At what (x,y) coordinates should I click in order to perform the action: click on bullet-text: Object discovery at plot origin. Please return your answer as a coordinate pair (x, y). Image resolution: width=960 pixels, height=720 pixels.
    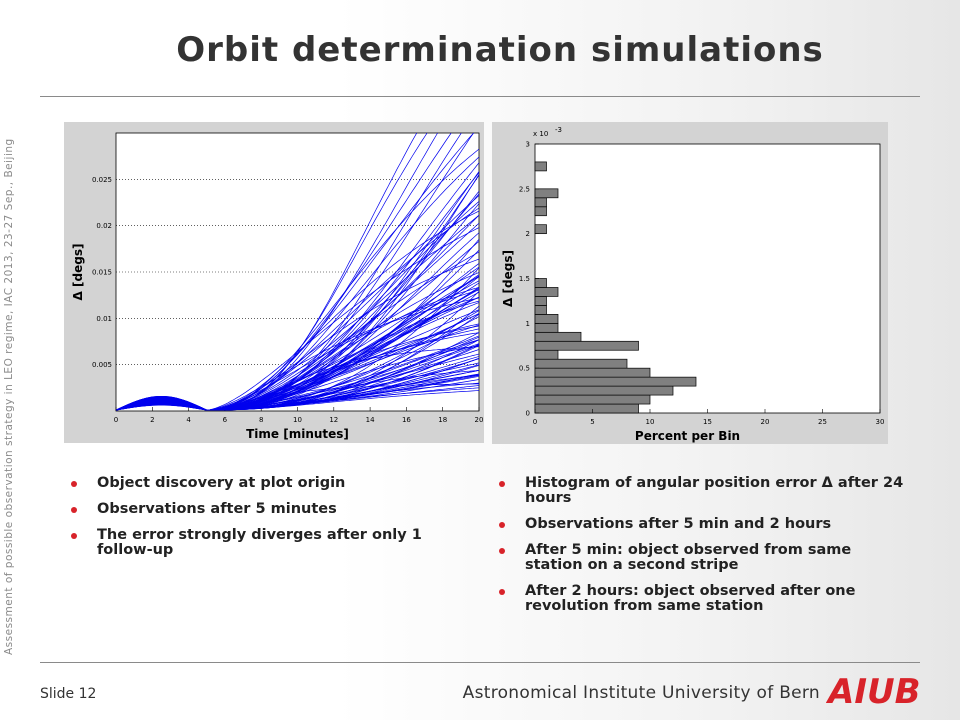
    Looking at the image, I should click on (221, 483).